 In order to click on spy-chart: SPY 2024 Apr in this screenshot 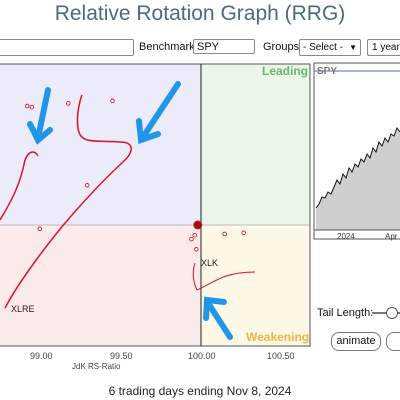, I will do `click(356, 151)`.